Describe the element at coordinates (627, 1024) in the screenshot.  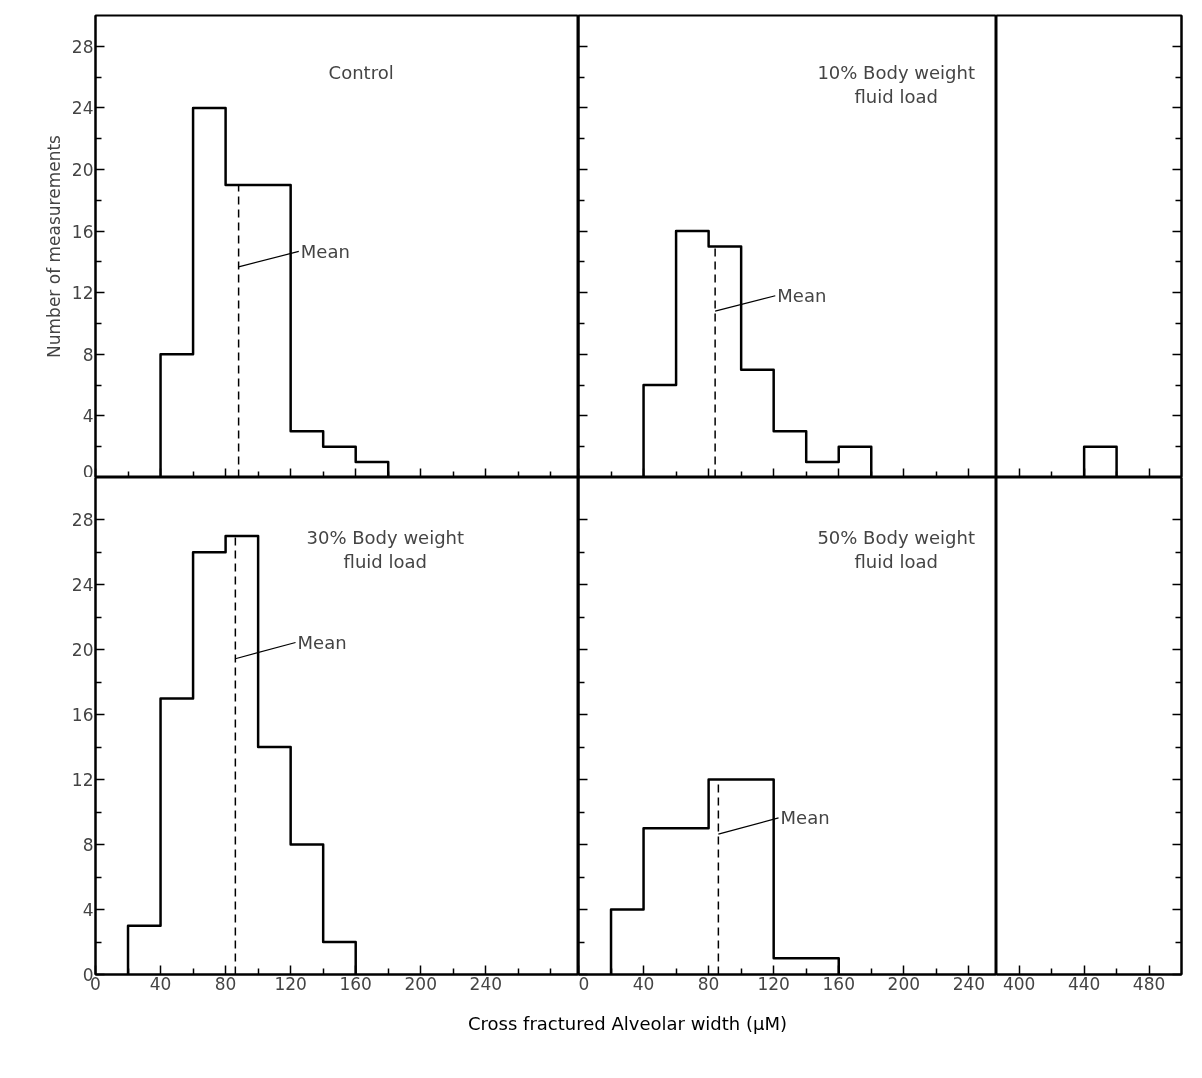
I see `x-axis-title: Cross fractured Alveolar width (μM)` at that location.